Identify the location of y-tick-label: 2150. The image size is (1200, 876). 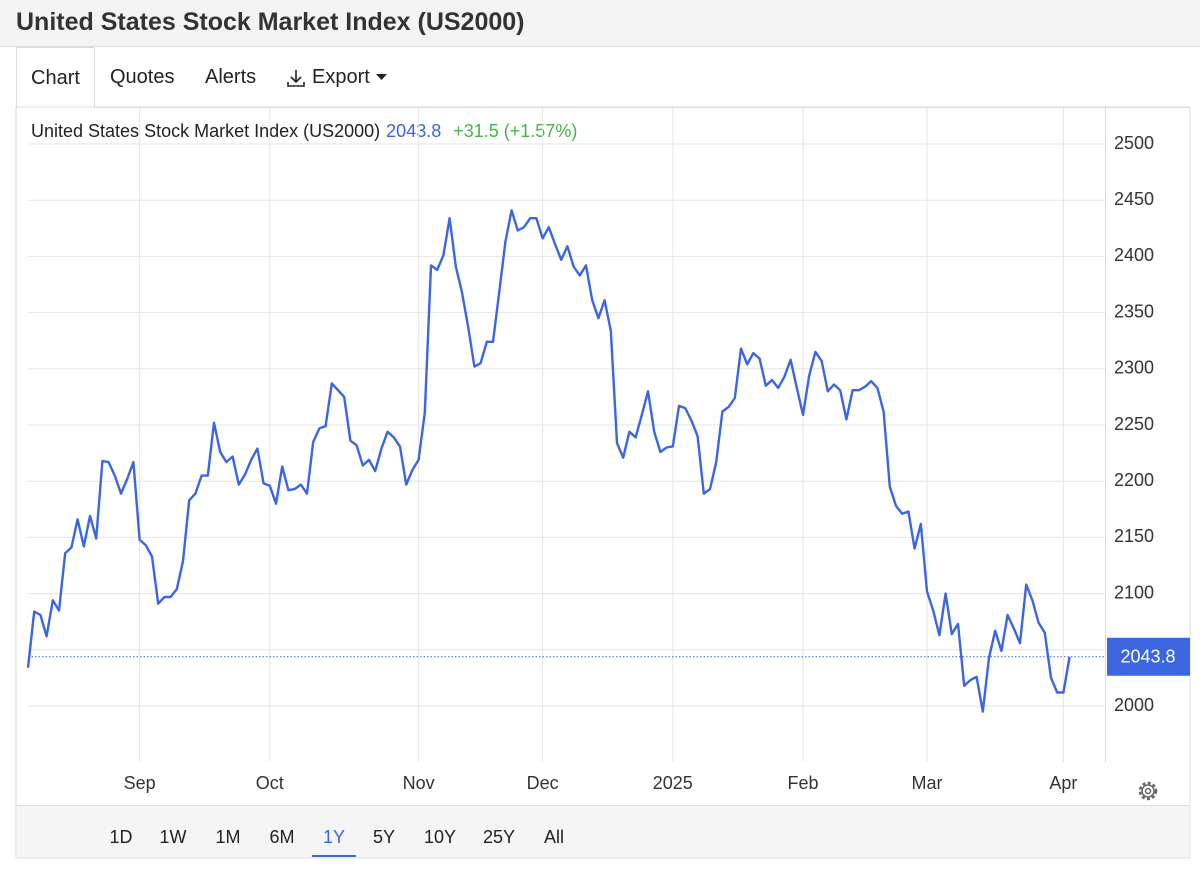
(1134, 536).